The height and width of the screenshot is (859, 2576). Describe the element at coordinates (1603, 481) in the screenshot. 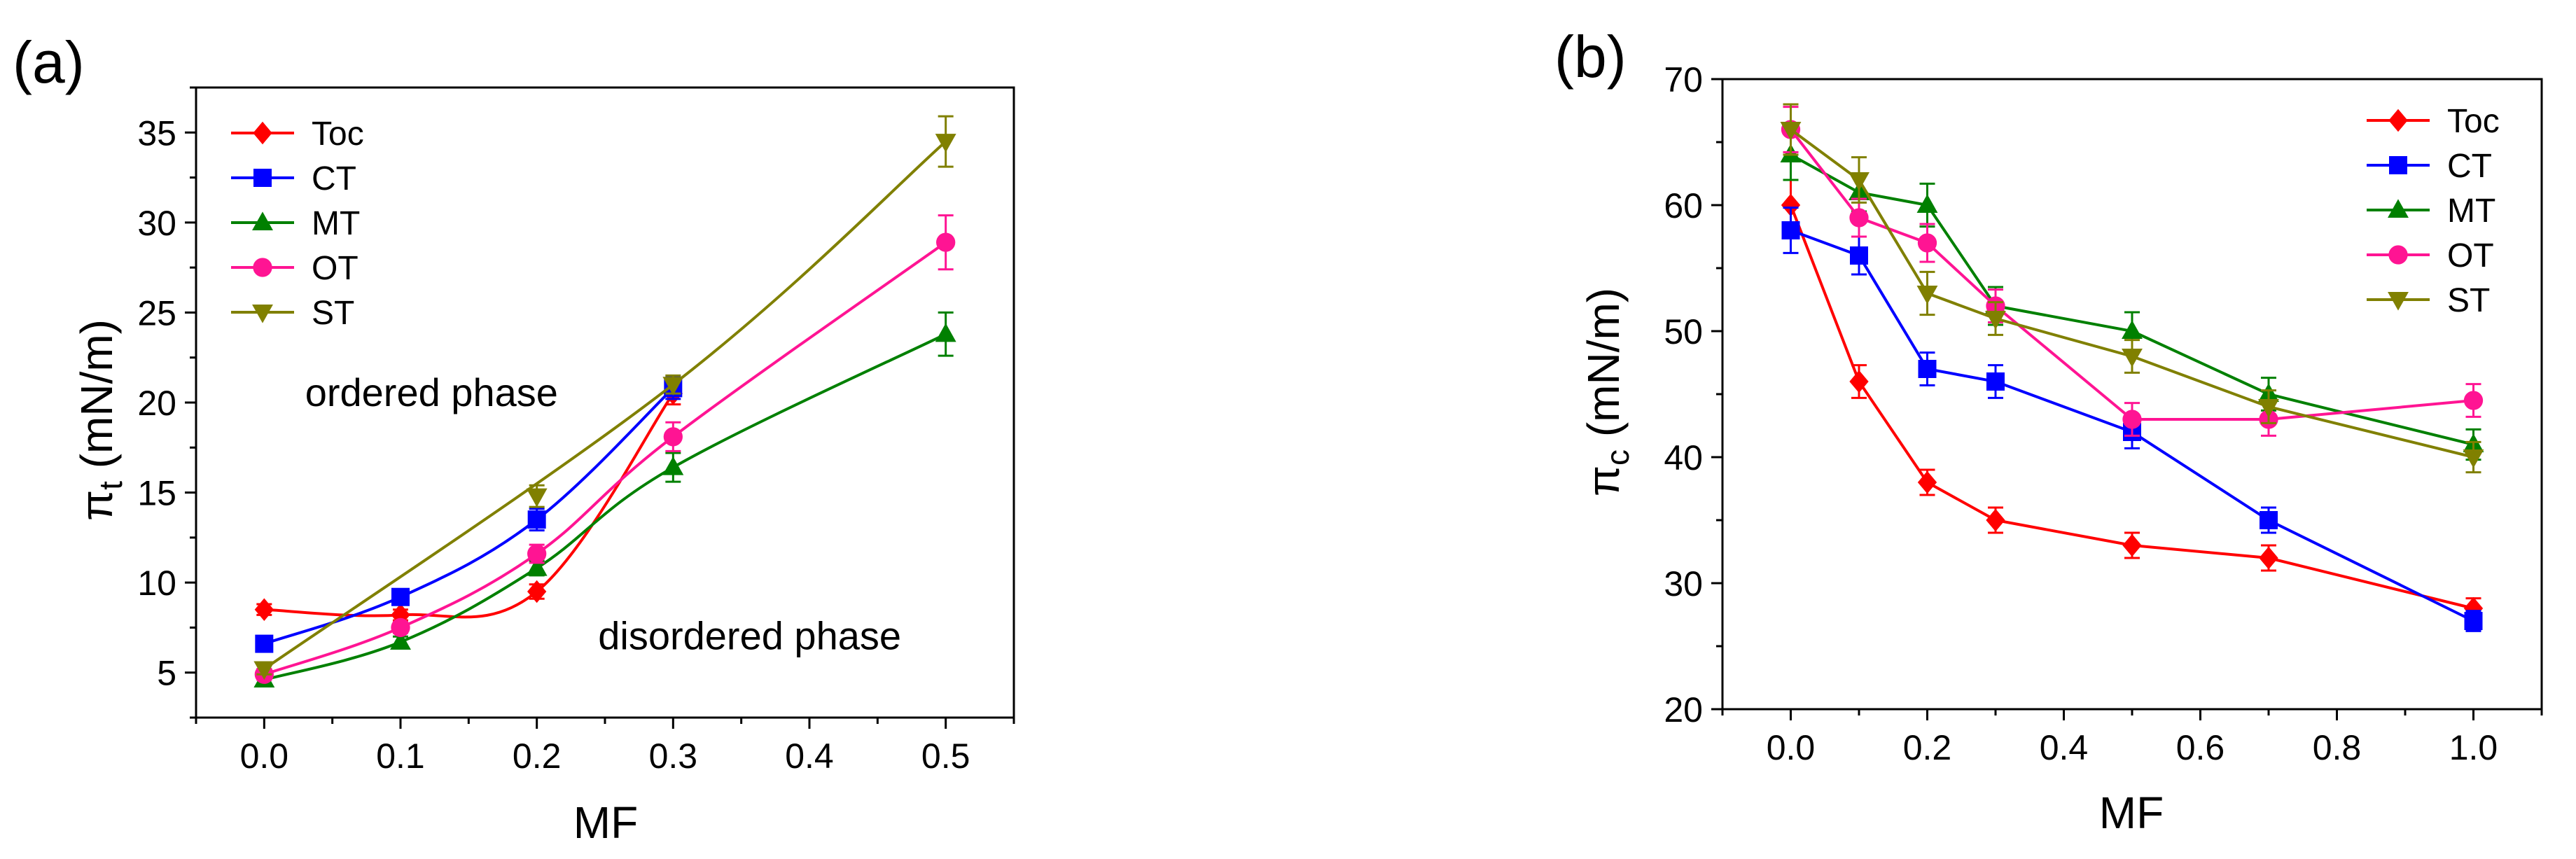

I see `y-axis-symbol: π` at that location.